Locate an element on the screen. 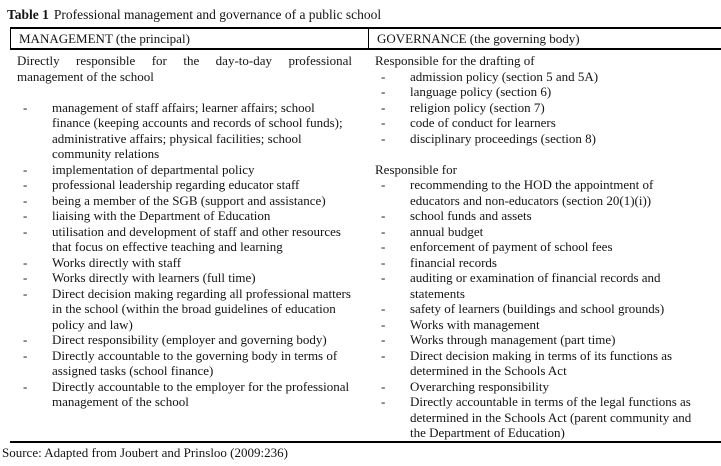 The image size is (721, 466). bullet-text: religion policy (section 7) is located at coordinates (477, 107).